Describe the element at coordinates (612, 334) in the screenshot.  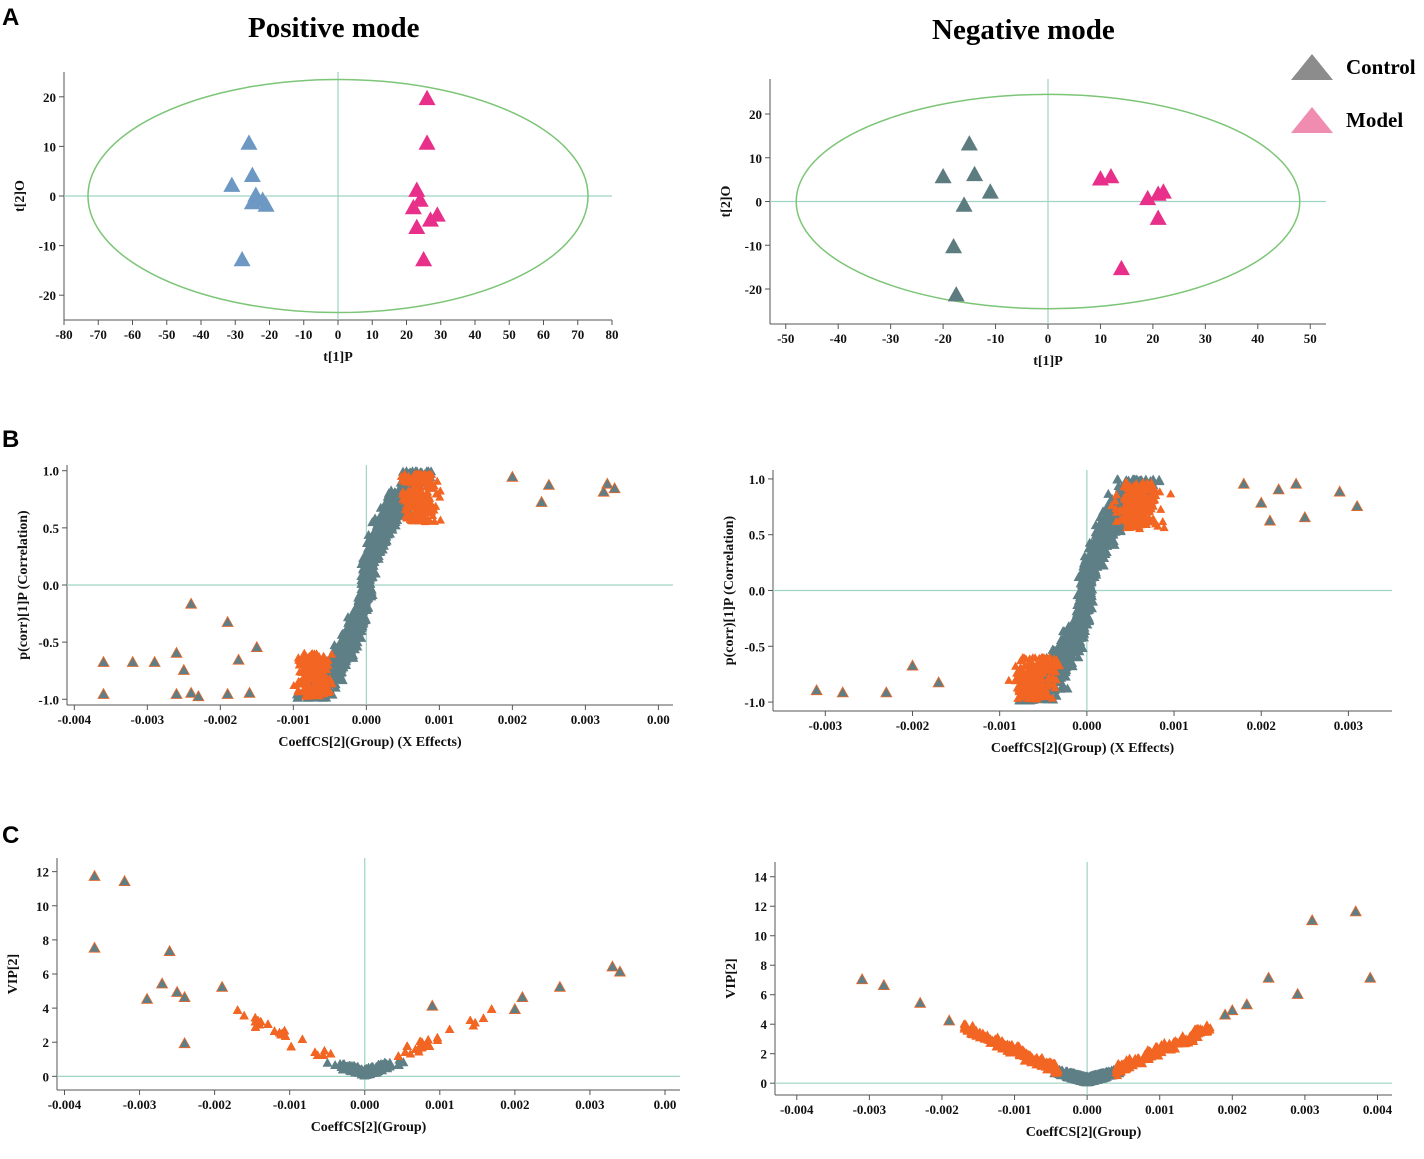
I see `x-tick-label: 80` at that location.